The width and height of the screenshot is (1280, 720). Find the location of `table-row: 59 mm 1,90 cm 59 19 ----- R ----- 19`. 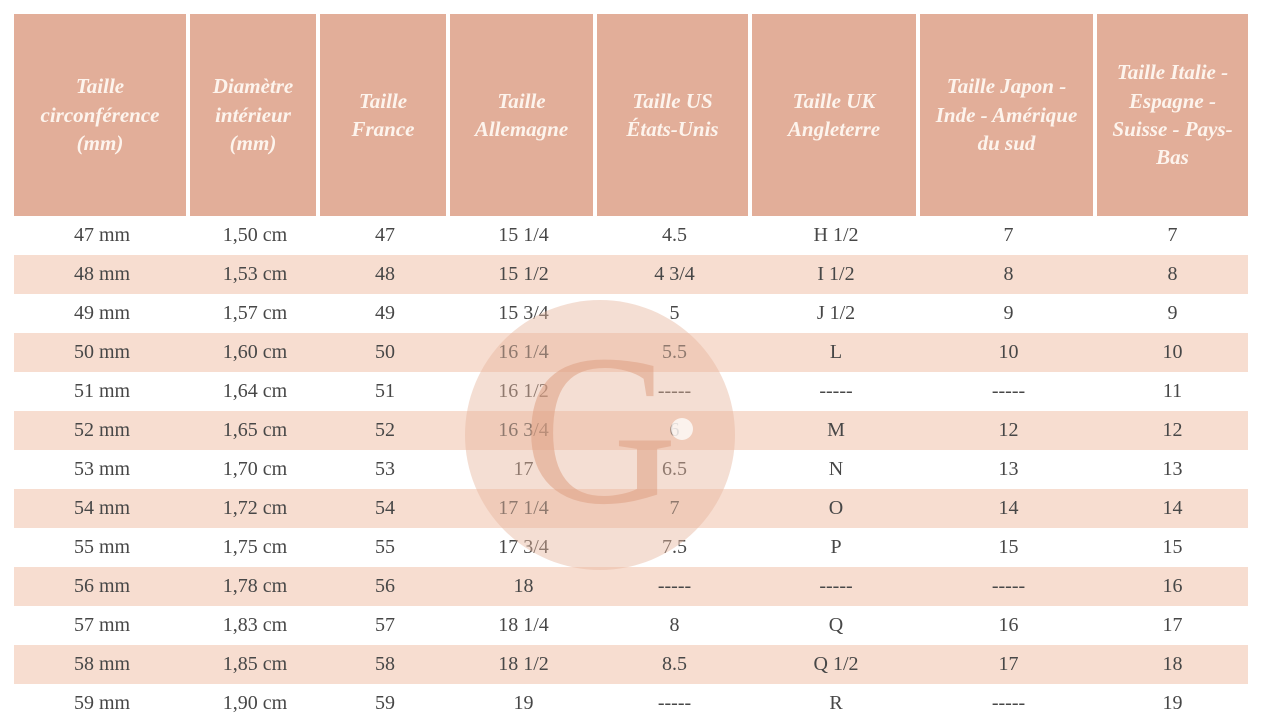

table-row: 59 mm 1,90 cm 59 19 ----- R ----- 19 is located at coordinates (631, 702).